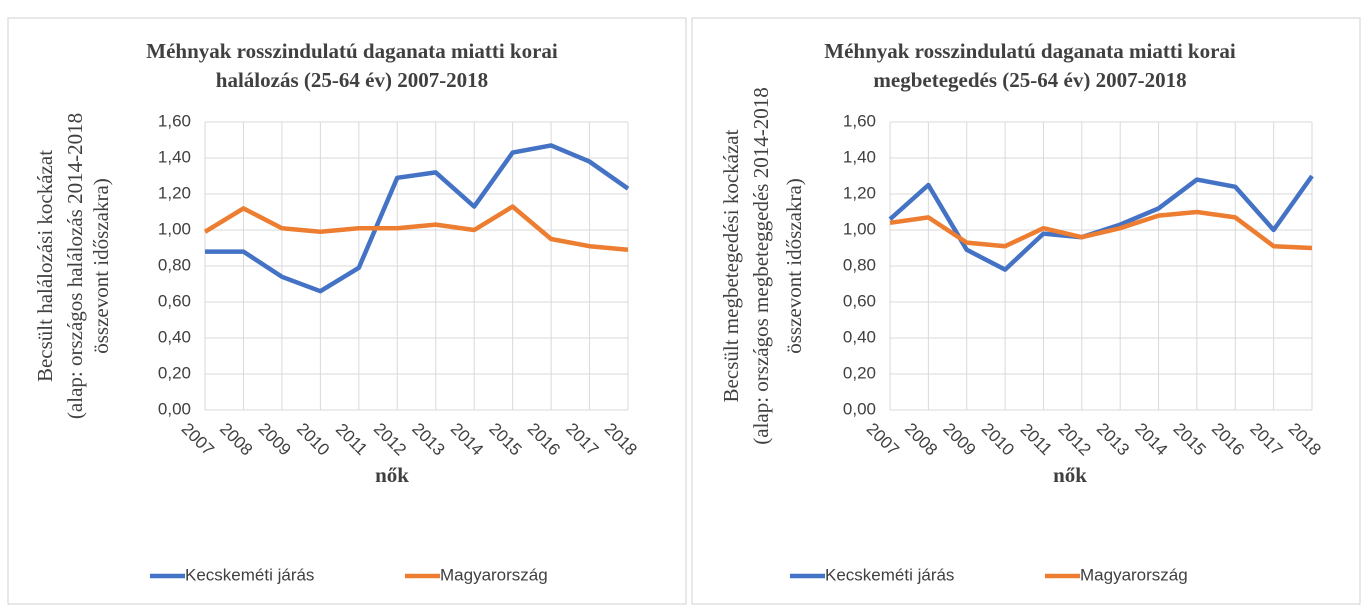  Describe the element at coordinates (75, 266) in the screenshot. I see `y-axis-label: (alap: országos halálozás 2014-2018` at that location.